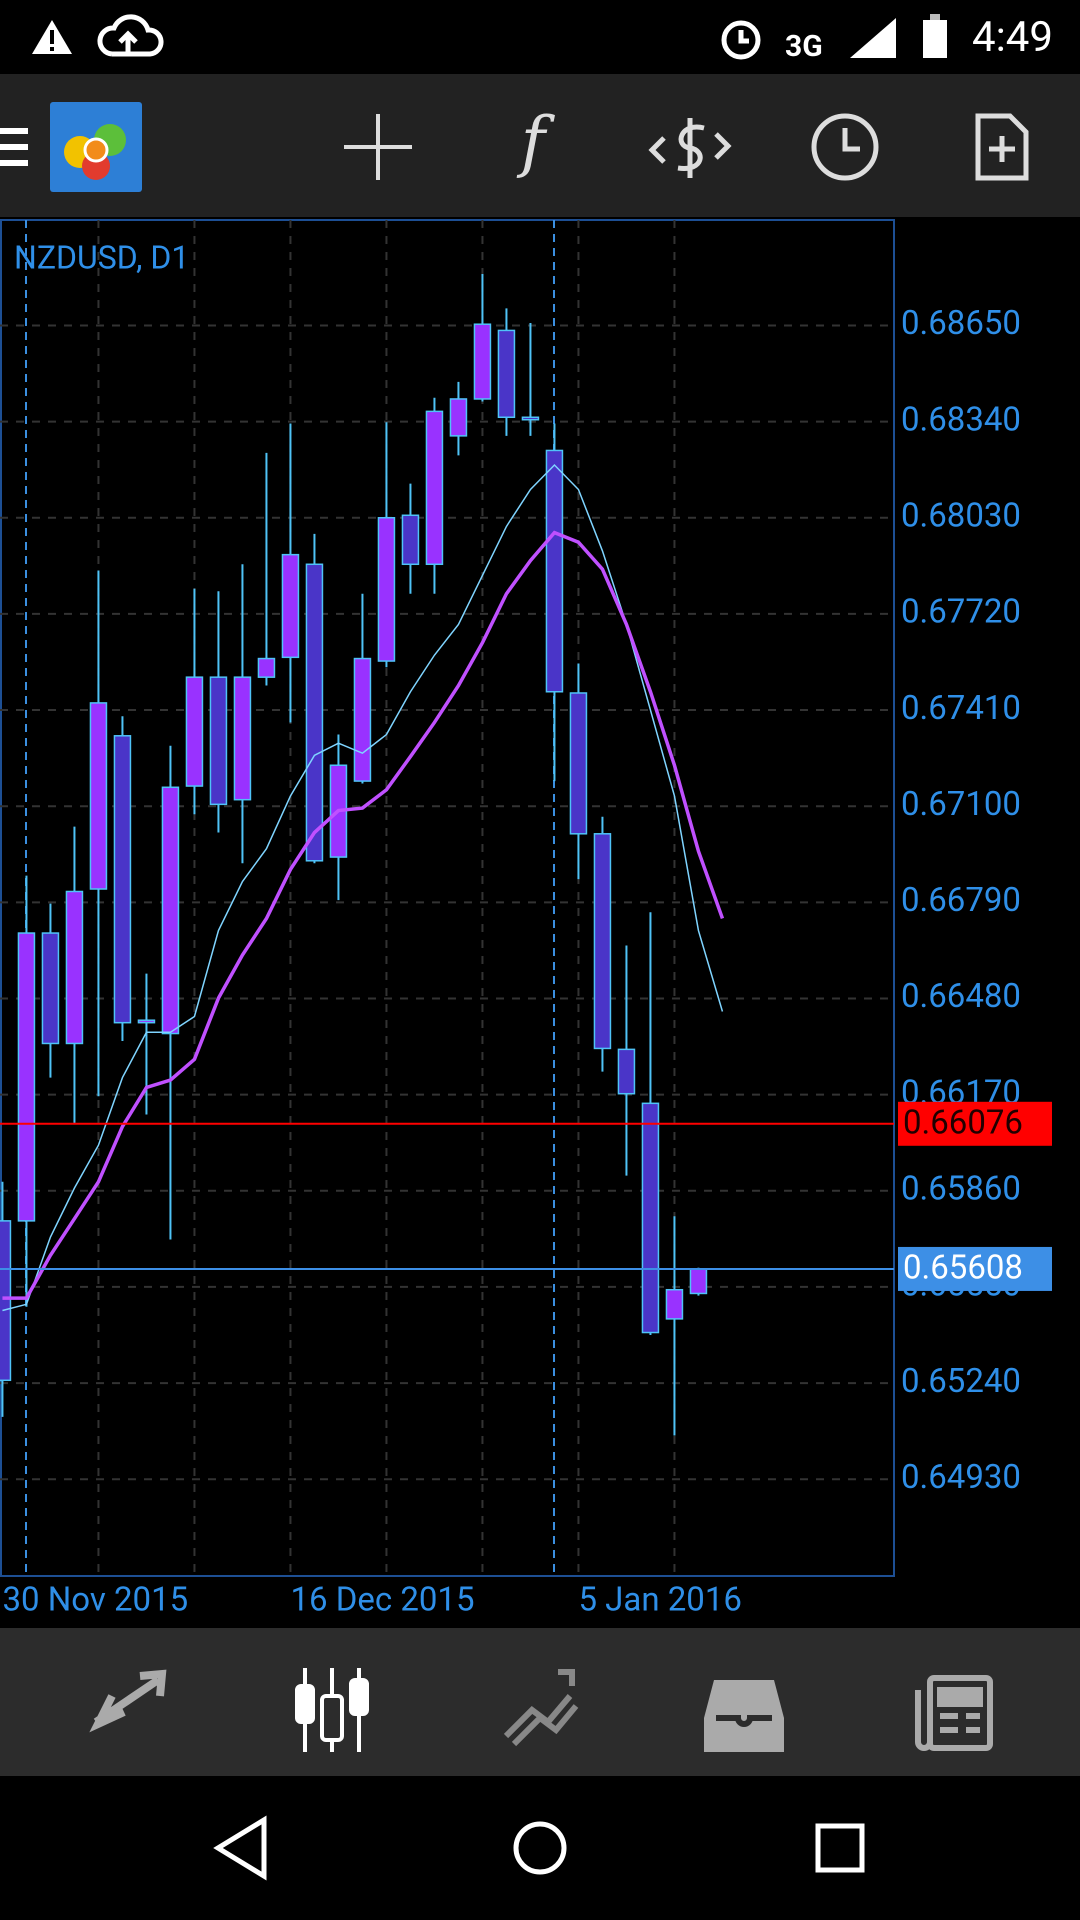 This screenshot has height=1920, width=1080. What do you see at coordinates (961, 1381) in the screenshot?
I see `y-tick-label: 0.65240` at bounding box center [961, 1381].